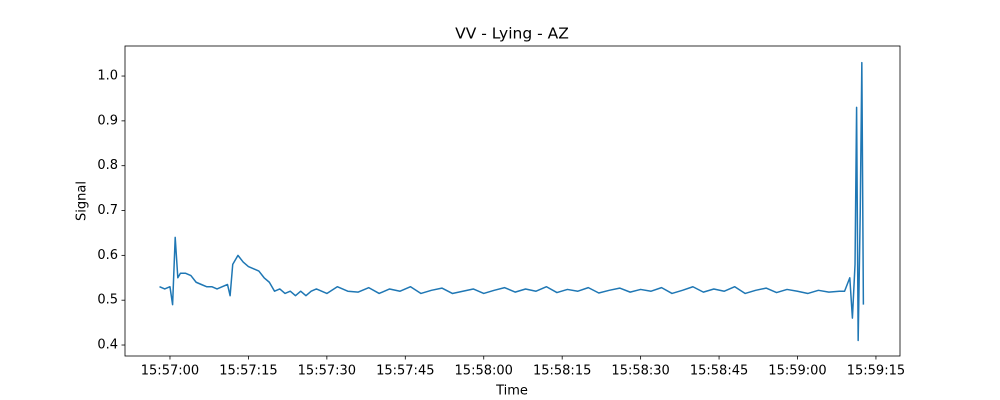 This screenshot has height=400, width=1000. I want to click on x-tick-label: 15:58:45, so click(719, 371).